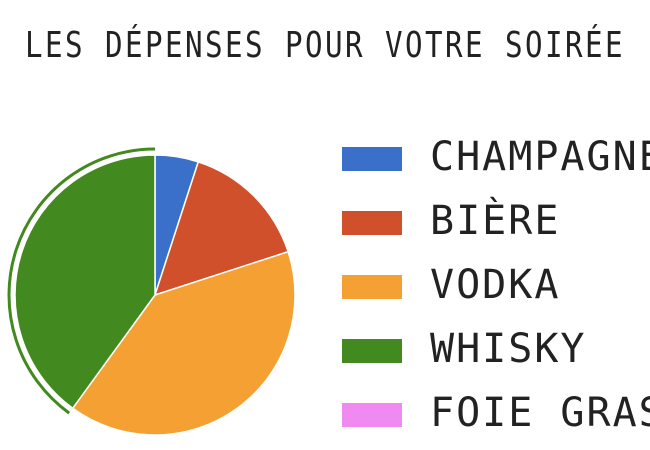  I want to click on chart-title: LES DÉPENSES POUR VOTRE SOIRÉE, so click(325, 45).